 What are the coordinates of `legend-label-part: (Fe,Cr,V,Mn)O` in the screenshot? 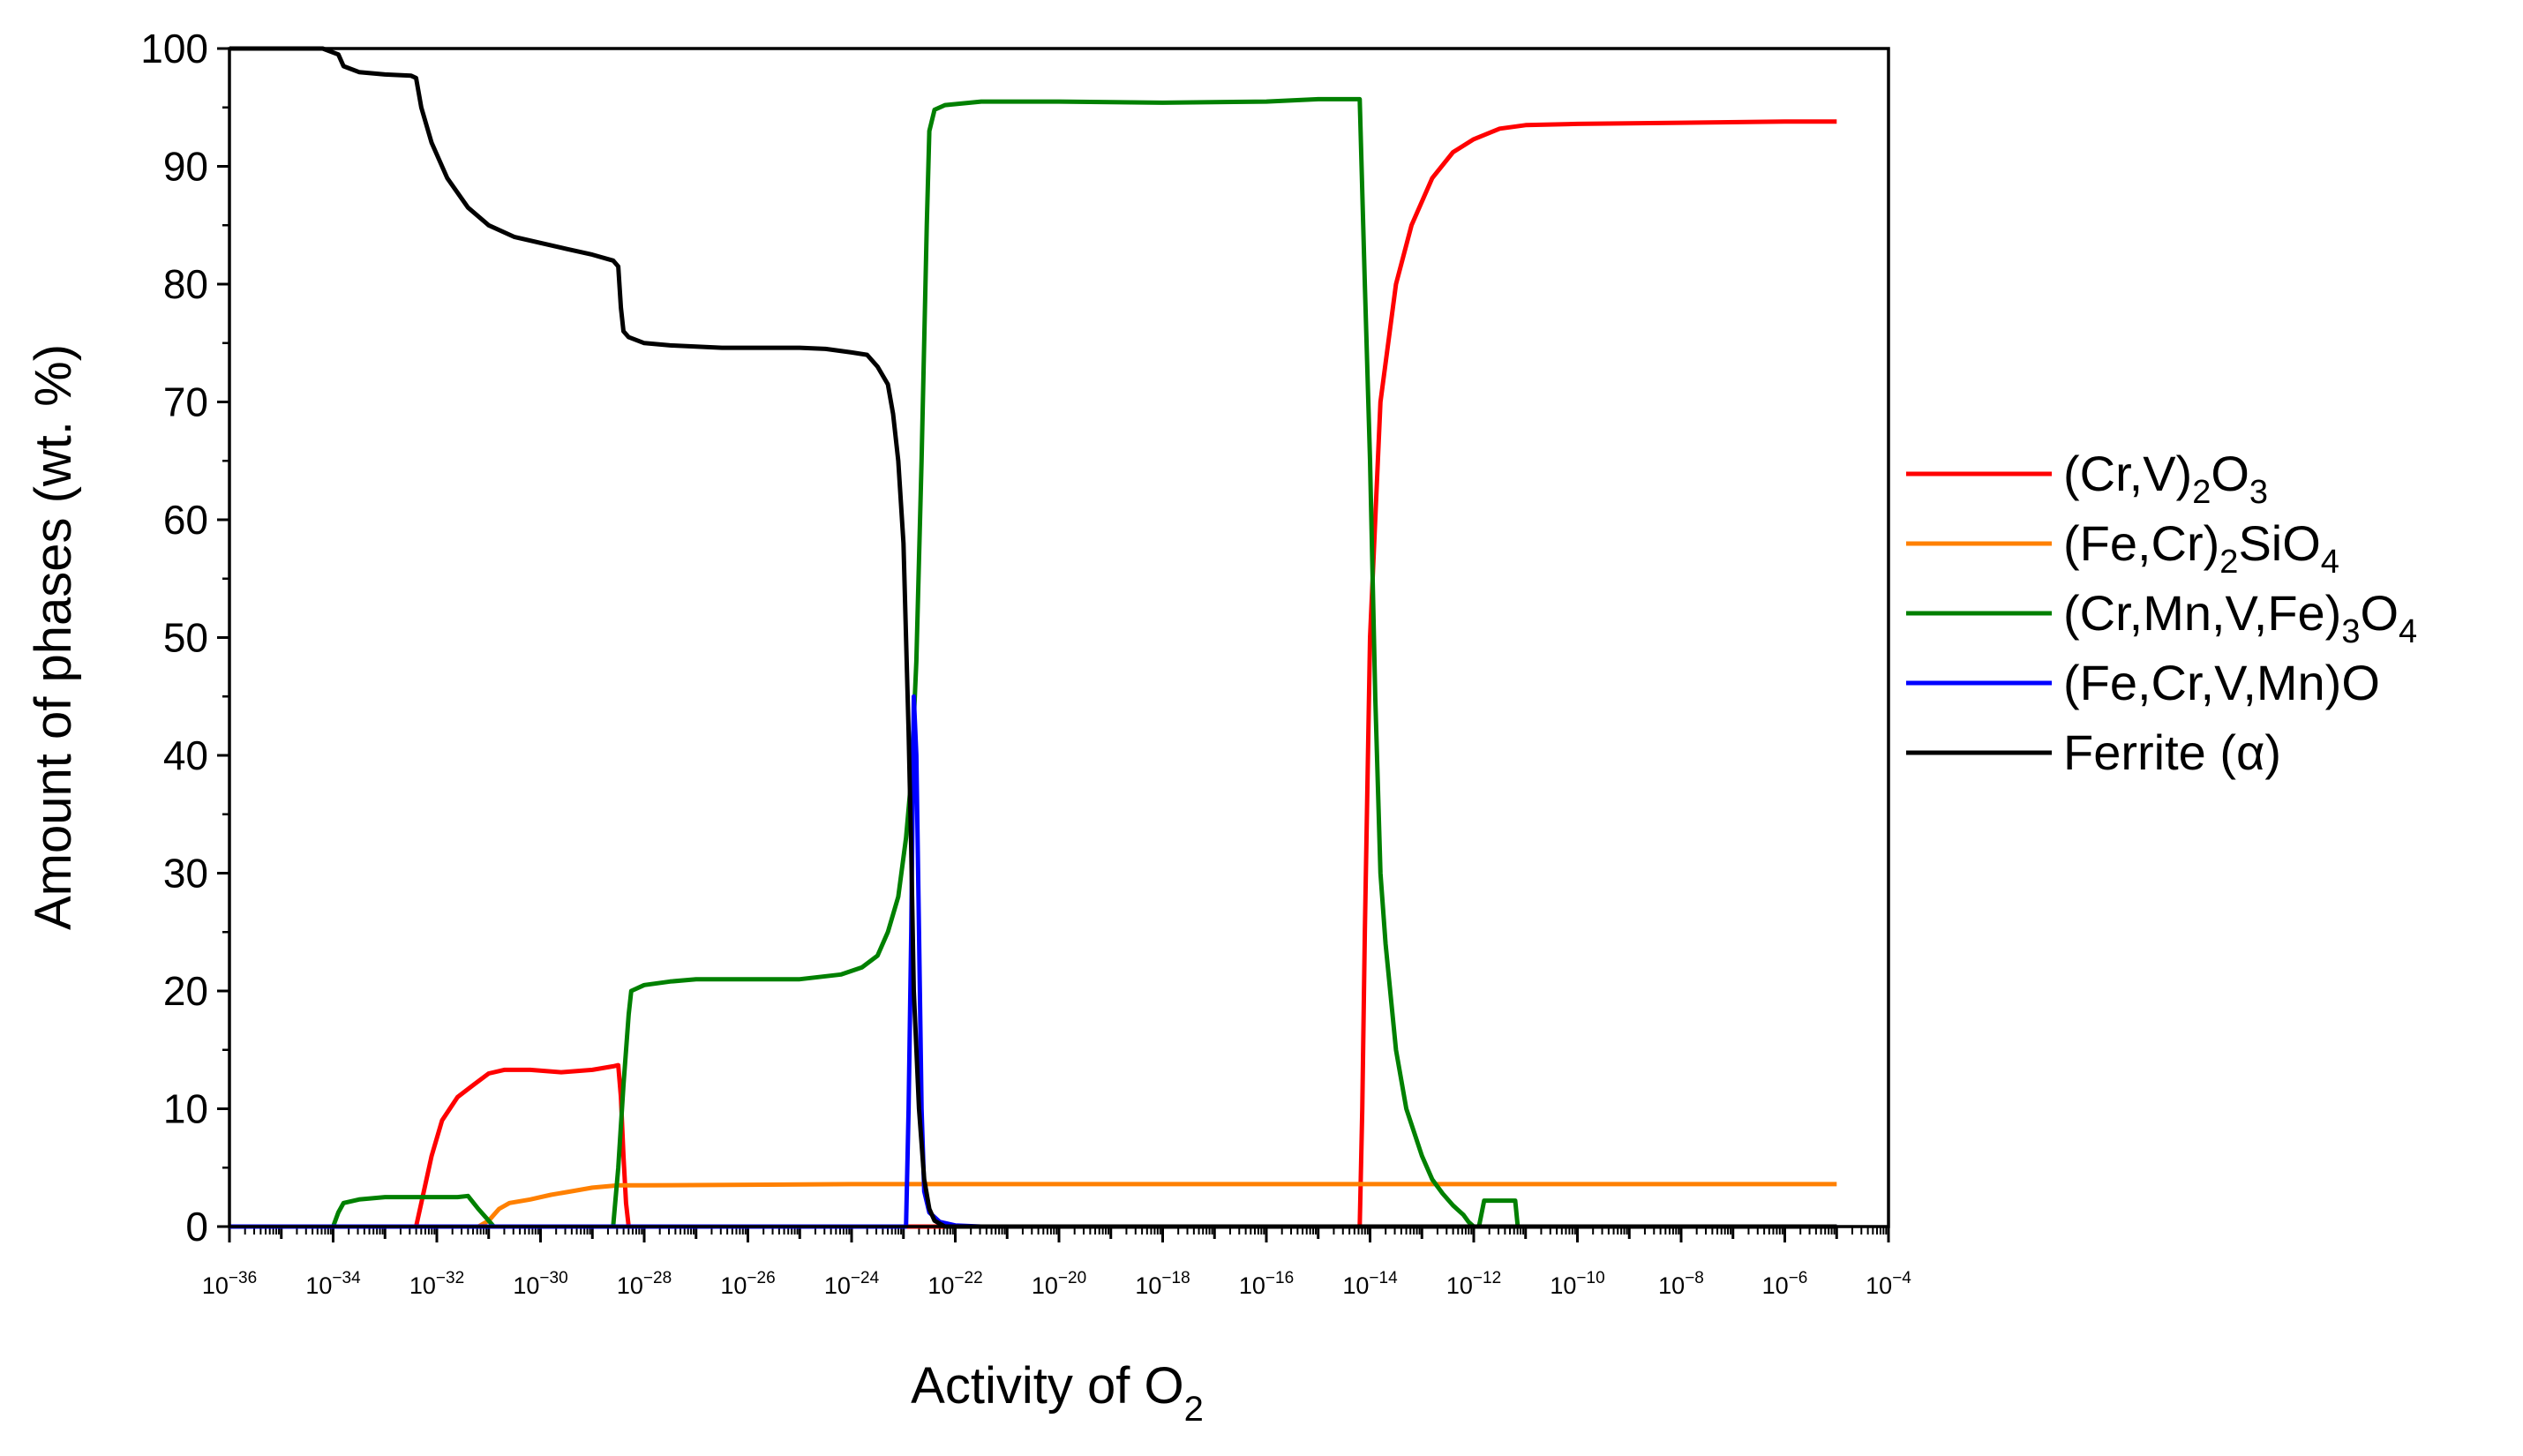 It's located at (2221, 682).